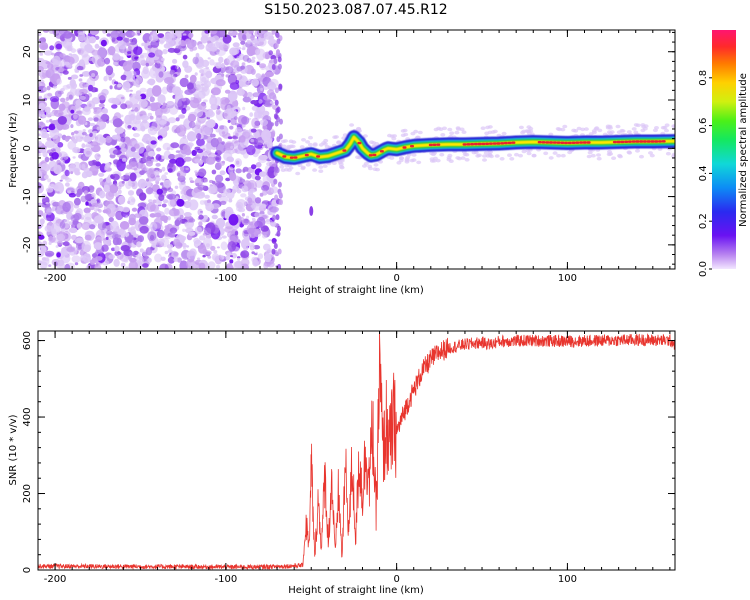 This screenshot has width=750, height=600. Describe the element at coordinates (724, 149) in the screenshot. I see `colorbar-gradient` at that location.